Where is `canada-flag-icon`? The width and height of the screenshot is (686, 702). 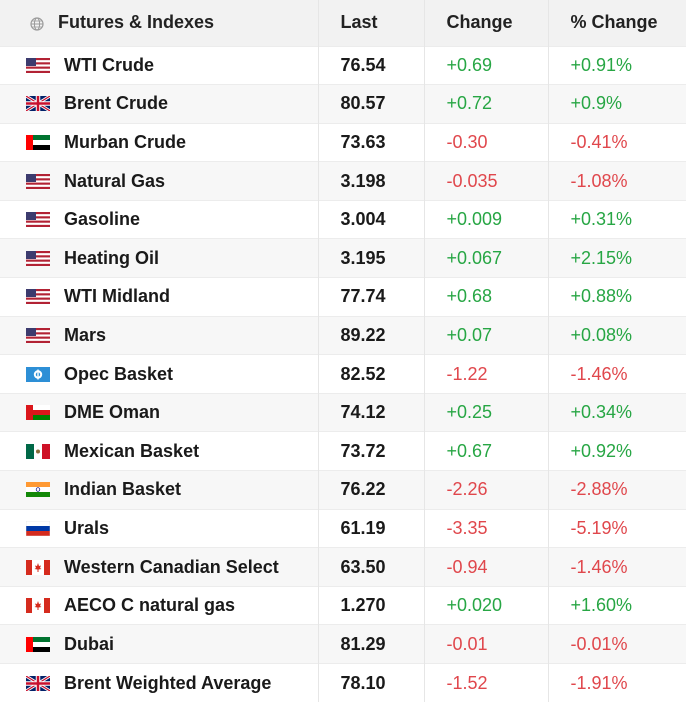 canada-flag-icon is located at coordinates (38, 606).